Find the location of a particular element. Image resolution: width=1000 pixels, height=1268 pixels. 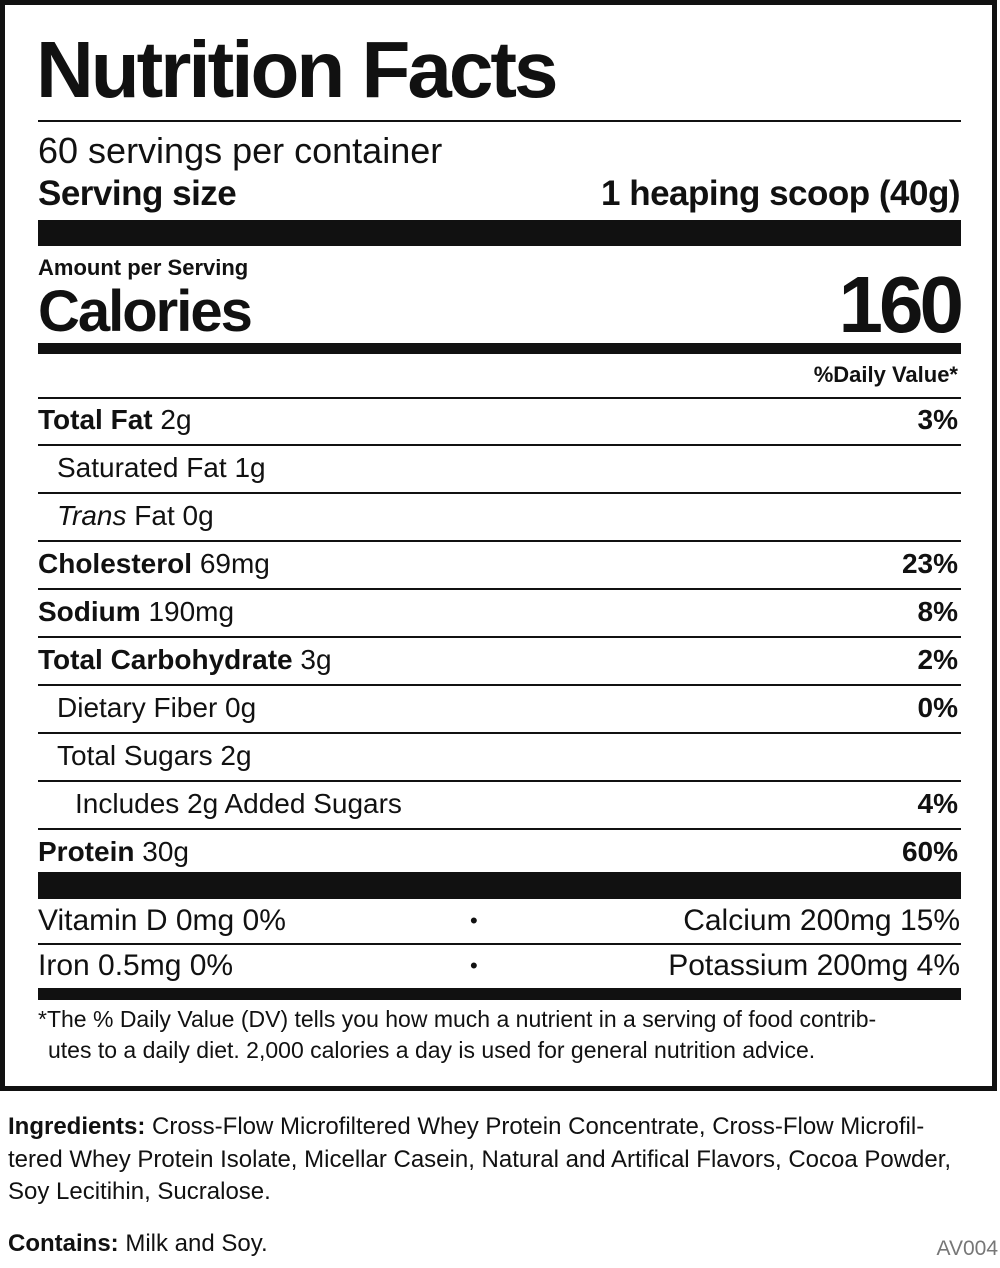

nutrient: Sodium 190mg is located at coordinates (136, 612).